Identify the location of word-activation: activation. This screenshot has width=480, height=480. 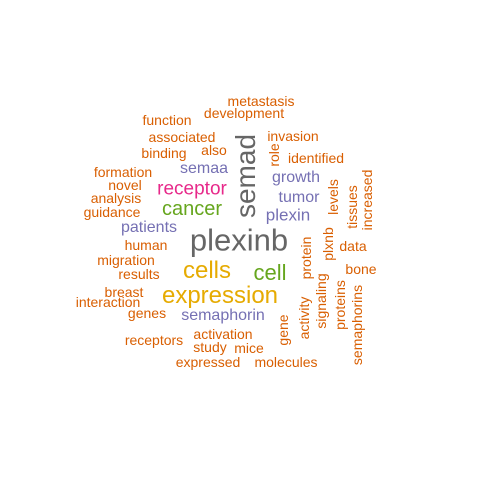
(223, 334).